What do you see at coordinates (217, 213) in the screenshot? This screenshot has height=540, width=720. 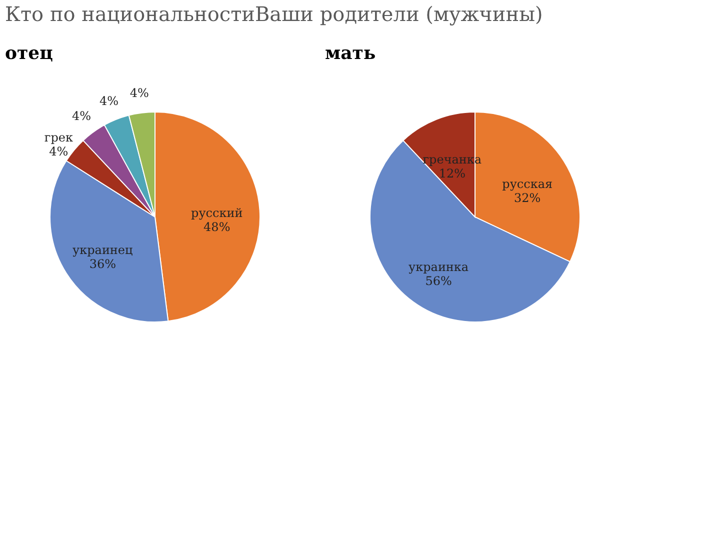 I see `slice-label: русский` at bounding box center [217, 213].